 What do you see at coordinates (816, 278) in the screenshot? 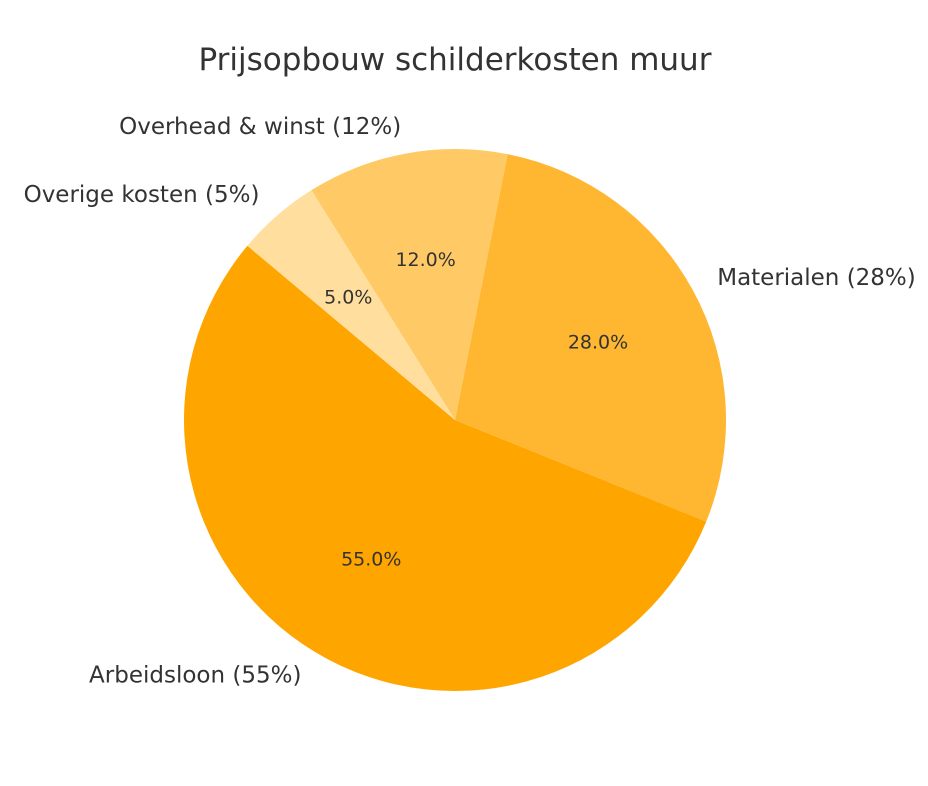
I see `slice-label: Materialen (28%)` at bounding box center [816, 278].